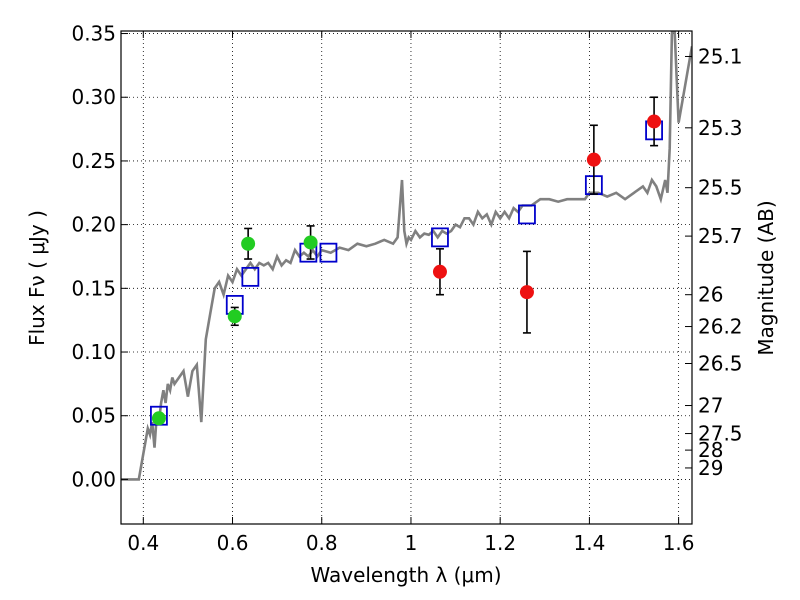  What do you see at coordinates (93, 161) in the screenshot?
I see `y-tick-label: 0.25` at bounding box center [93, 161].